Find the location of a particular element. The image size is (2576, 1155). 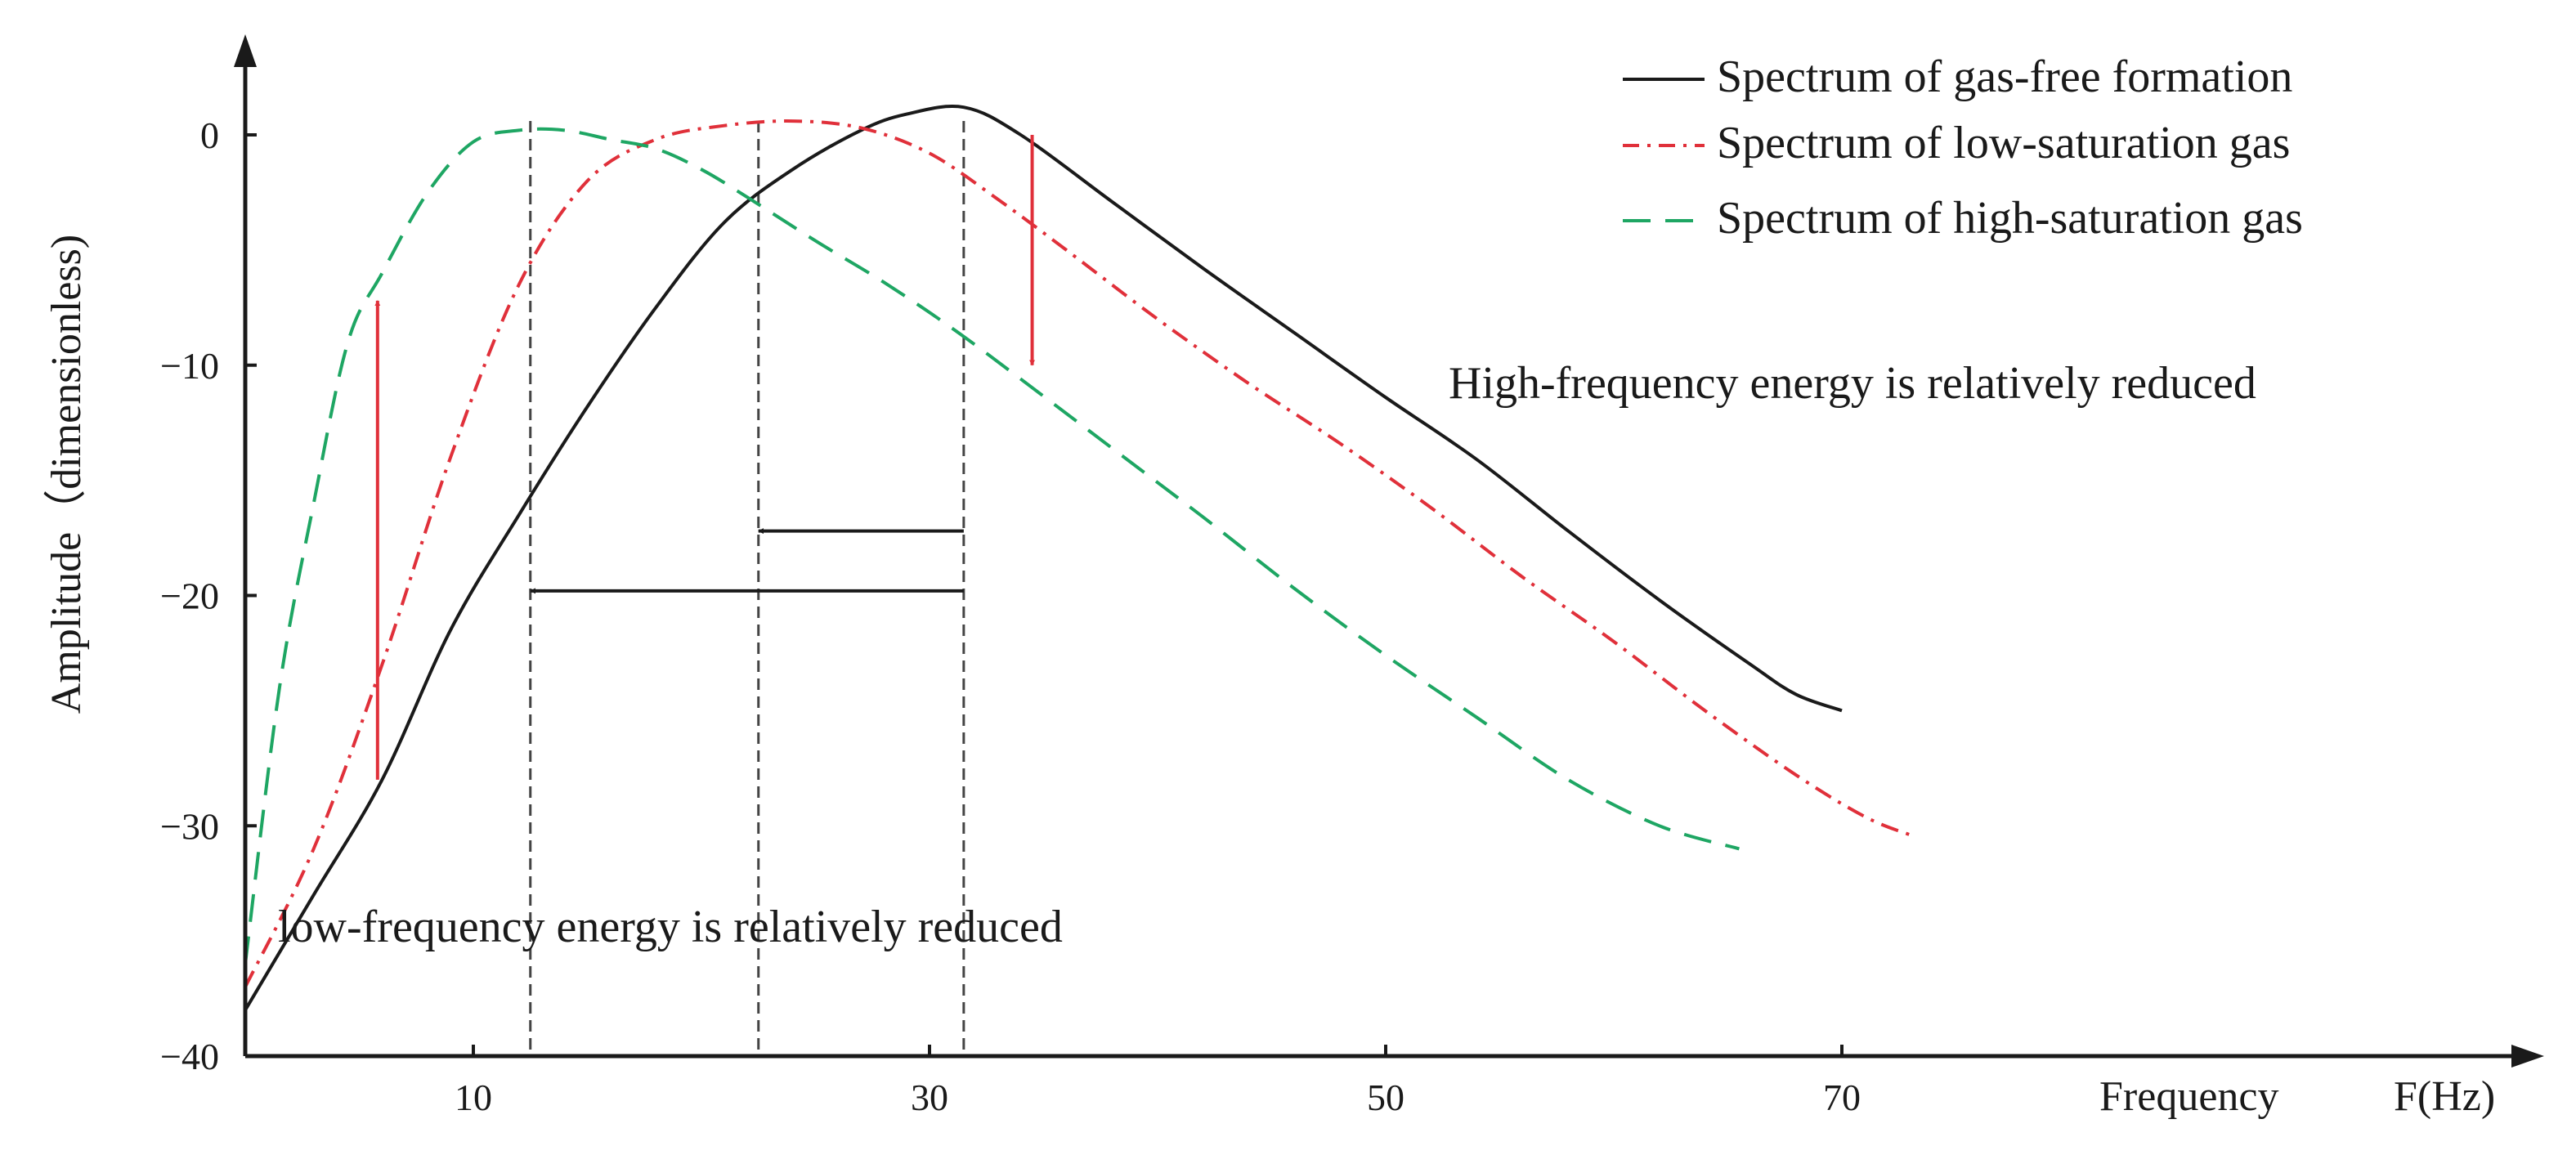

legend-label-low-saturation: Spectrum of low-saturation gas is located at coordinates (2003, 143).